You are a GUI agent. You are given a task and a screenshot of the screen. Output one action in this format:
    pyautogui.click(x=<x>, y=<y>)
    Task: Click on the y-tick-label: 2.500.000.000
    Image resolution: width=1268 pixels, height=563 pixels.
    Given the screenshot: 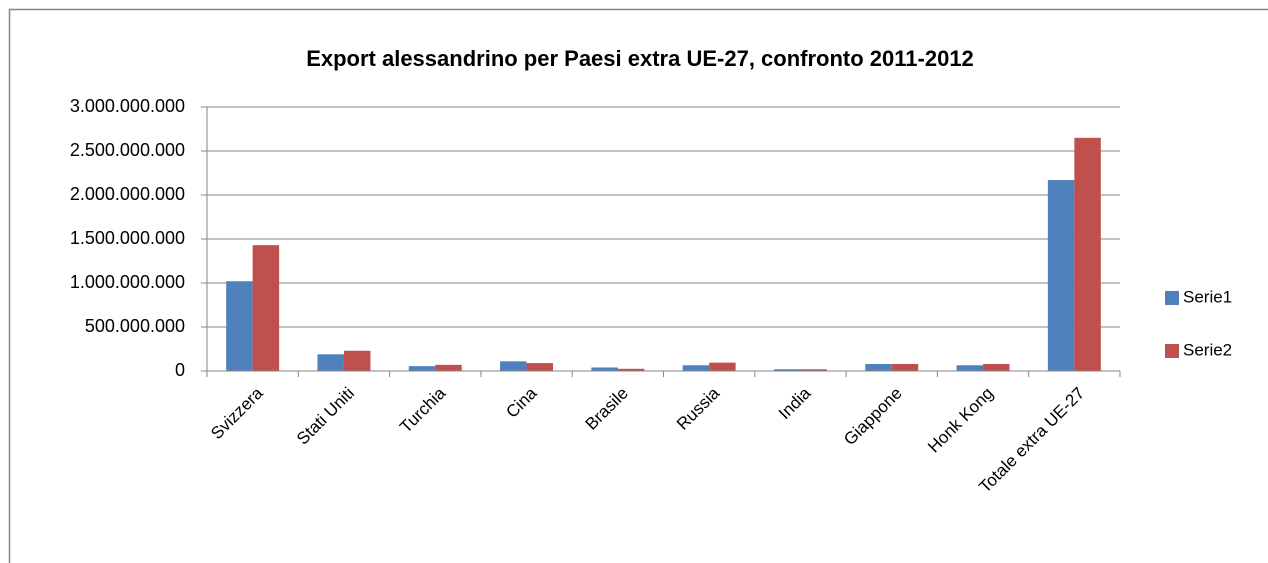 What is the action you would take?
    pyautogui.click(x=127, y=150)
    